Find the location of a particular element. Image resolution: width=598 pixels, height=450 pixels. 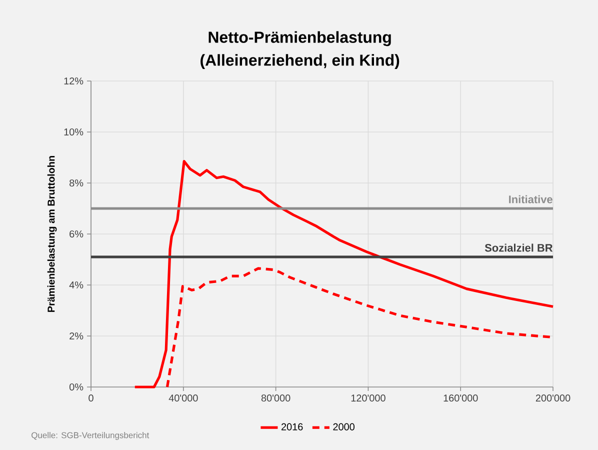

x-tick-label: 40'000 is located at coordinates (183, 398).